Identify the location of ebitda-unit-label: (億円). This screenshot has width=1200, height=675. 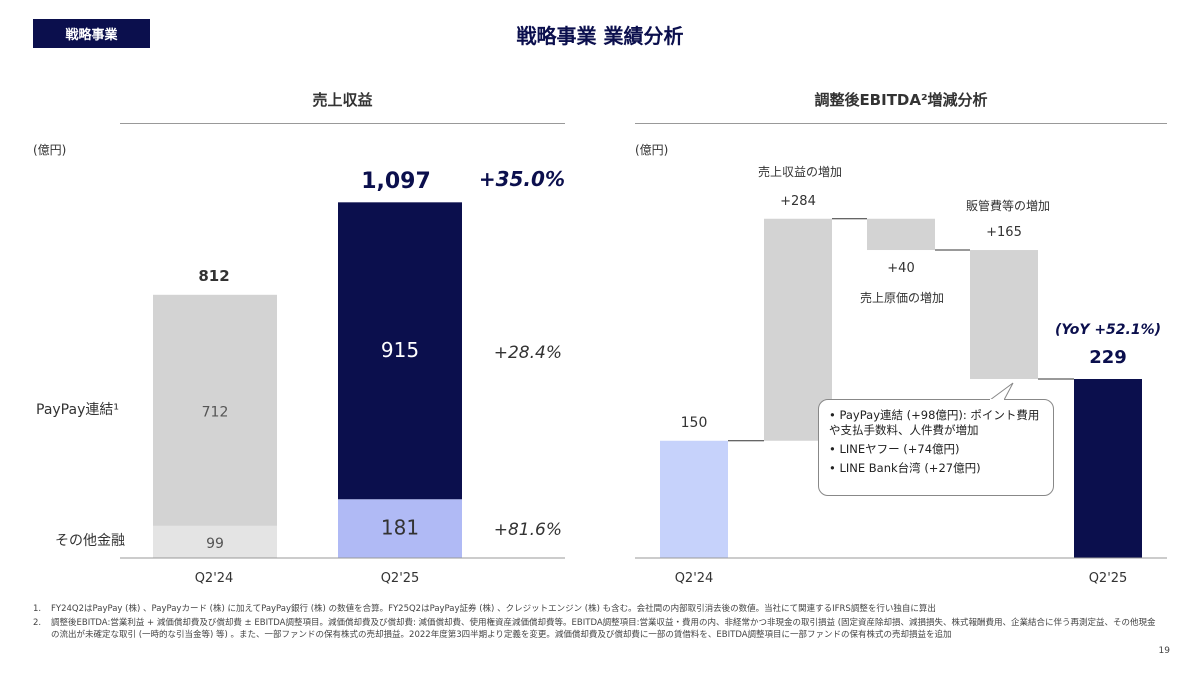
(652, 150).